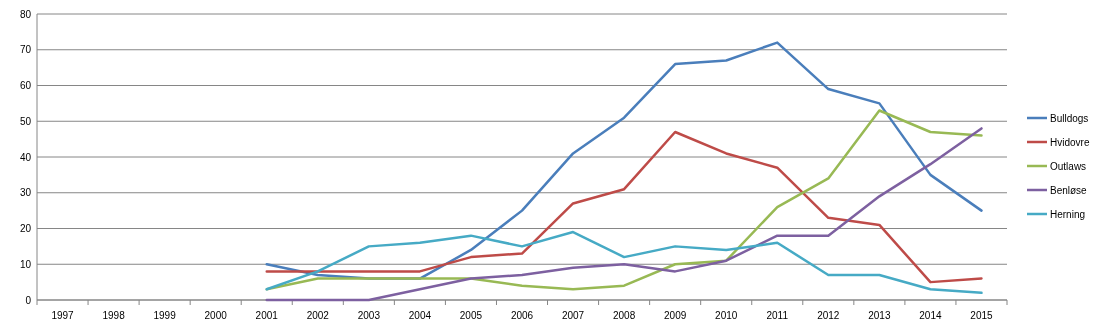  Describe the element at coordinates (63, 315) in the screenshot. I see `x-tick-label: 1997` at that location.